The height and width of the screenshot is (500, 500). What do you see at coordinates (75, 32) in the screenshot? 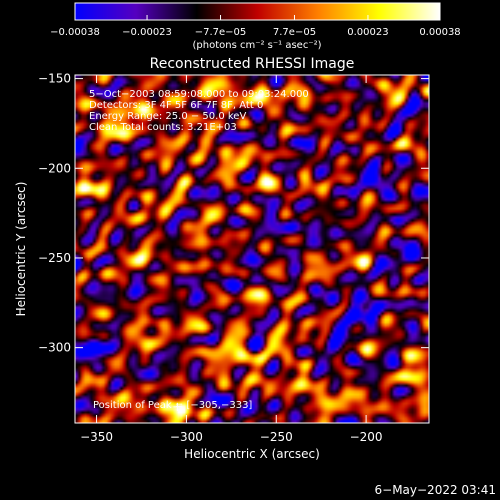
I see `colorbar-tick-label: −0.00038` at bounding box center [75, 32].